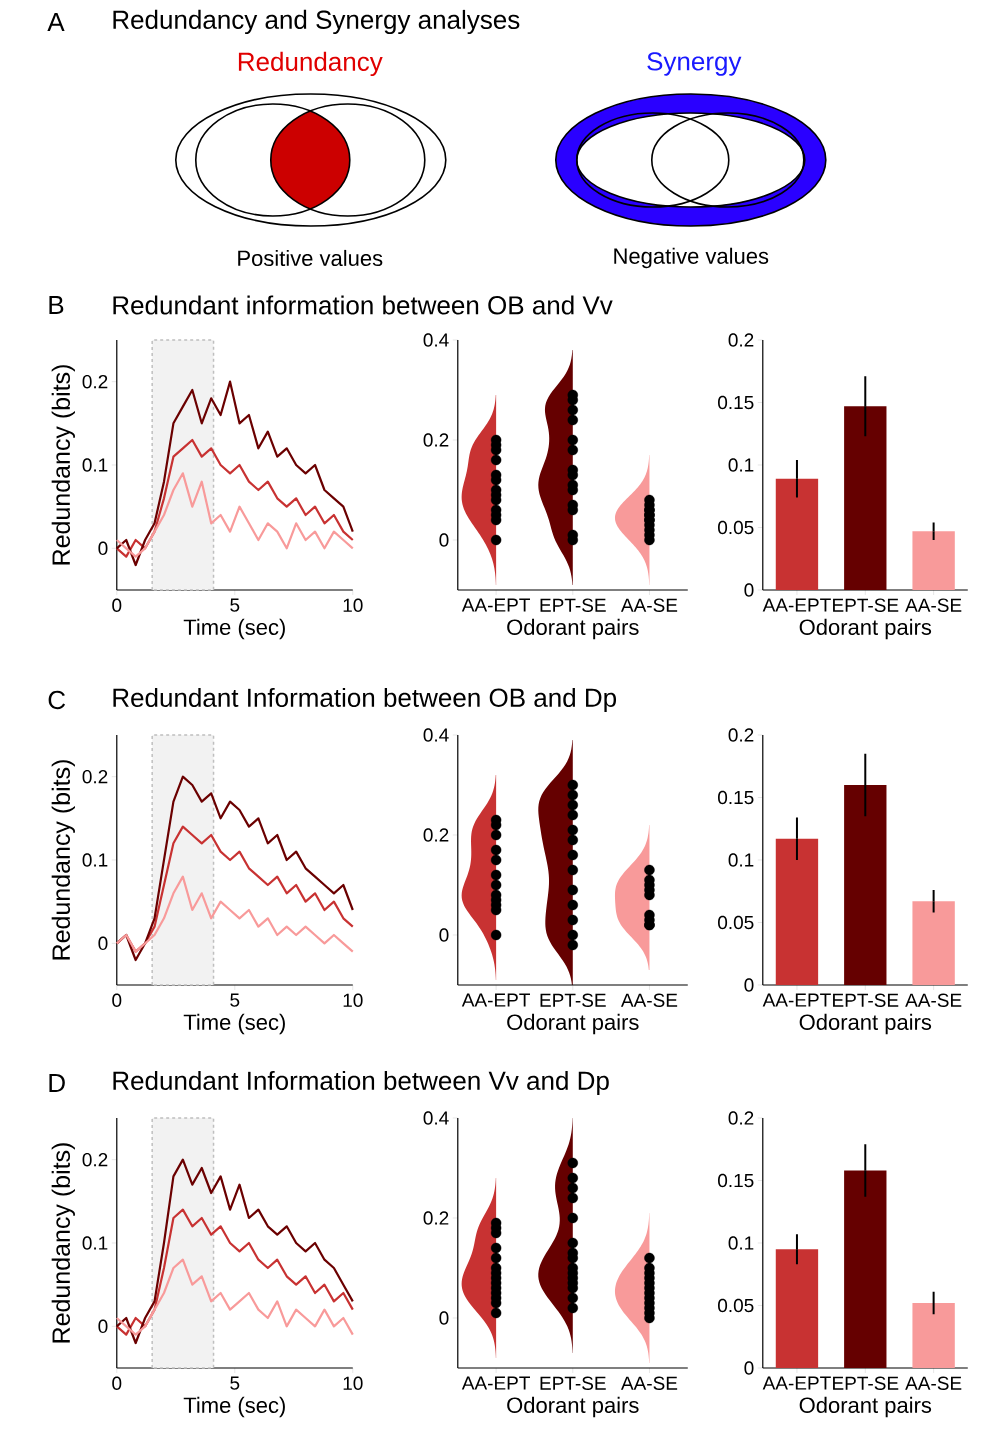 The image size is (997, 1441). I want to click on text: C, so click(57, 700).